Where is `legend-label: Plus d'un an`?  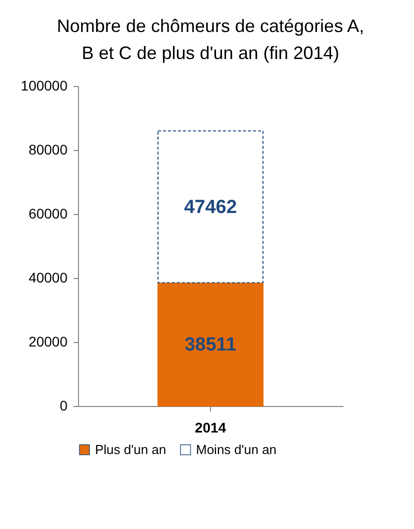 legend-label: Plus d'un an is located at coordinates (130, 449).